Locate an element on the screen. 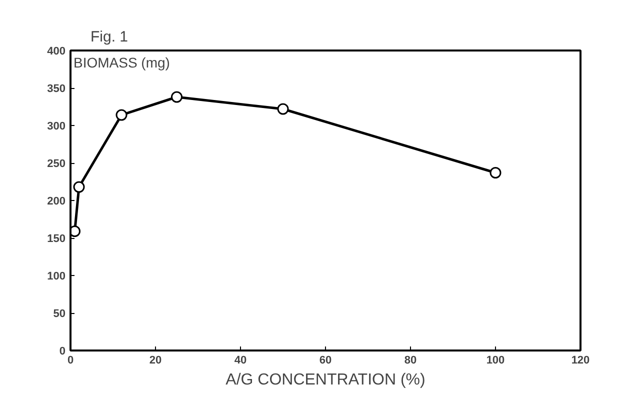  y-tick-label: 200 is located at coordinates (56, 202).